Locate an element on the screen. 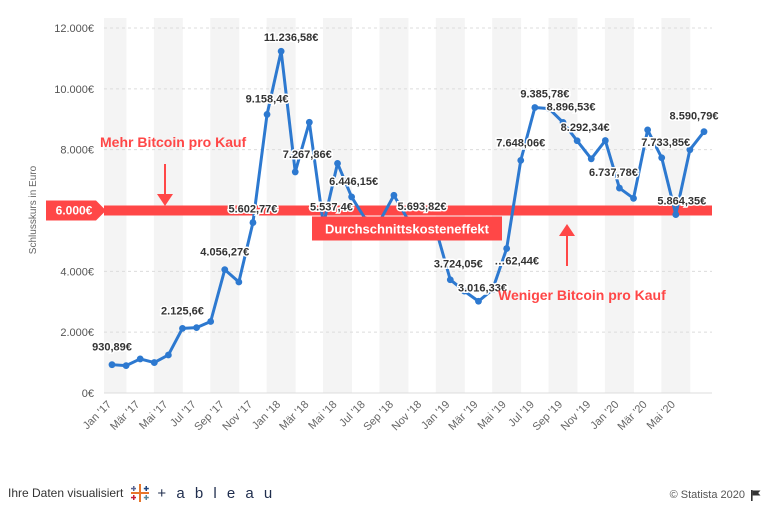  data-label: 5.602,77€ is located at coordinates (252, 210).